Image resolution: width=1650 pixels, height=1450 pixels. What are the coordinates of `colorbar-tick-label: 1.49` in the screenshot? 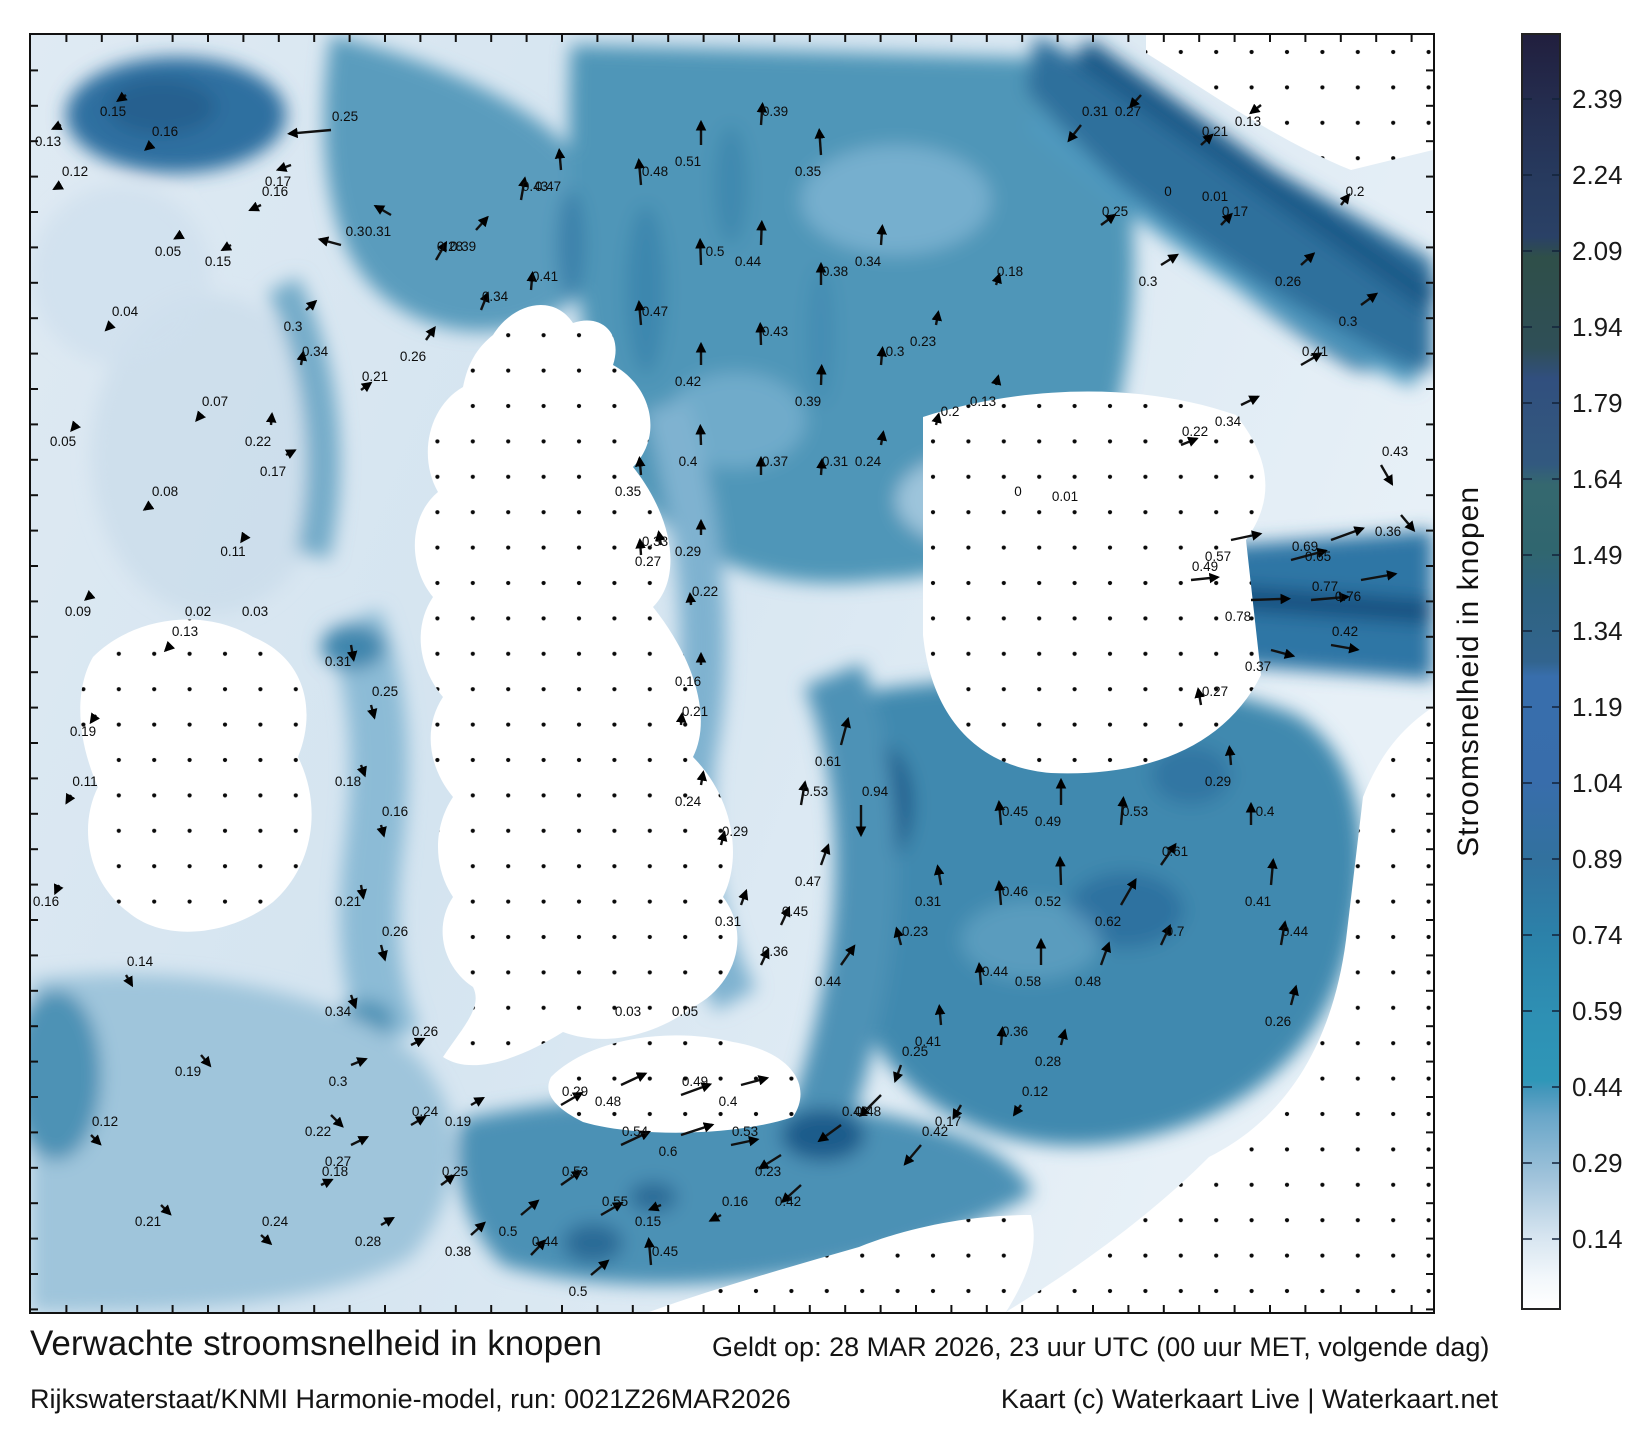 It's located at (1597, 554).